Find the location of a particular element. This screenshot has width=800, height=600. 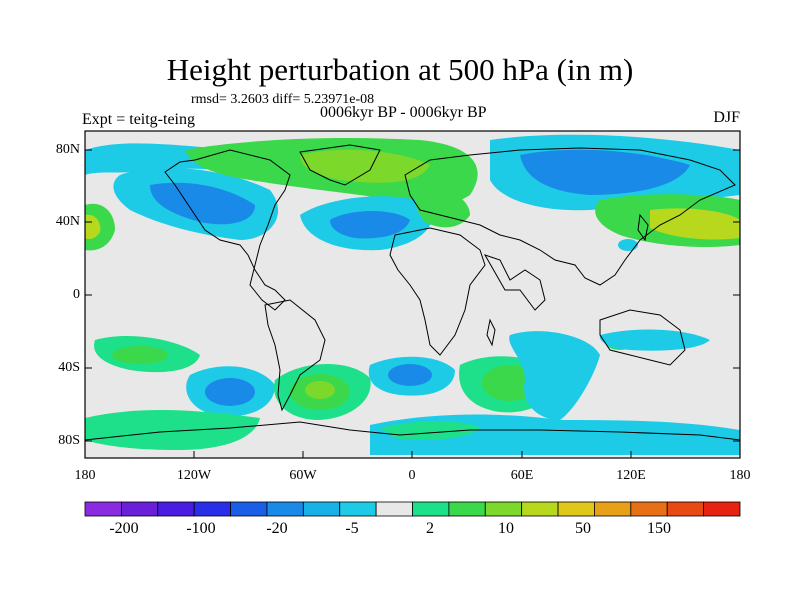

period-label: 0006kyr BP - 0006kyr BP is located at coordinates (403, 112).